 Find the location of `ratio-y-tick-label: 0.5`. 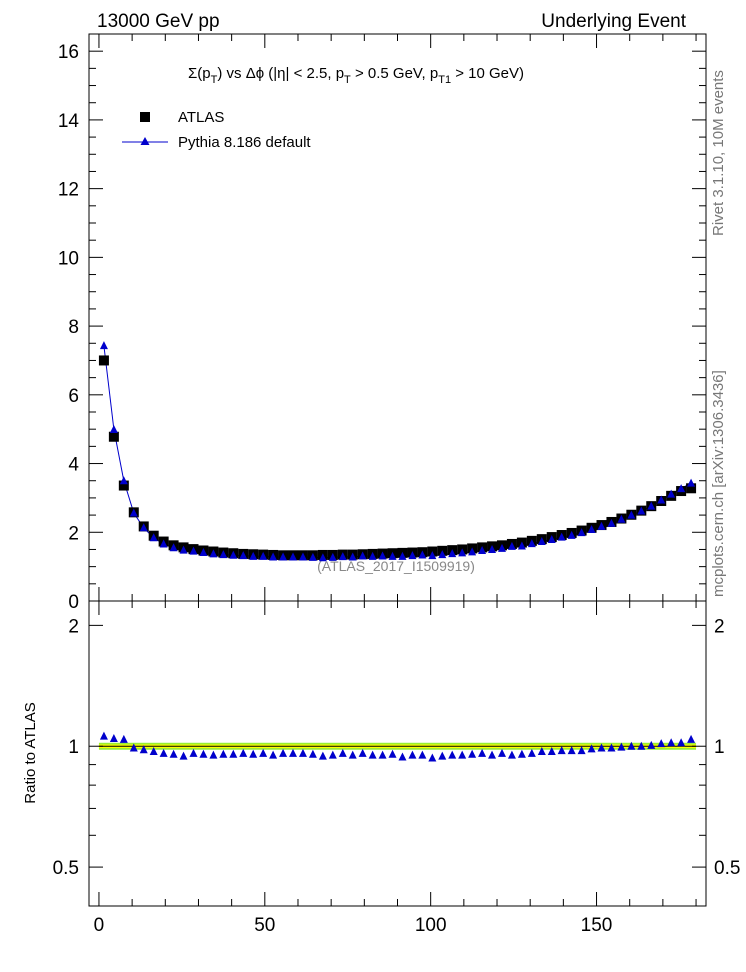

ratio-y-tick-label: 0.5 is located at coordinates (66, 868).